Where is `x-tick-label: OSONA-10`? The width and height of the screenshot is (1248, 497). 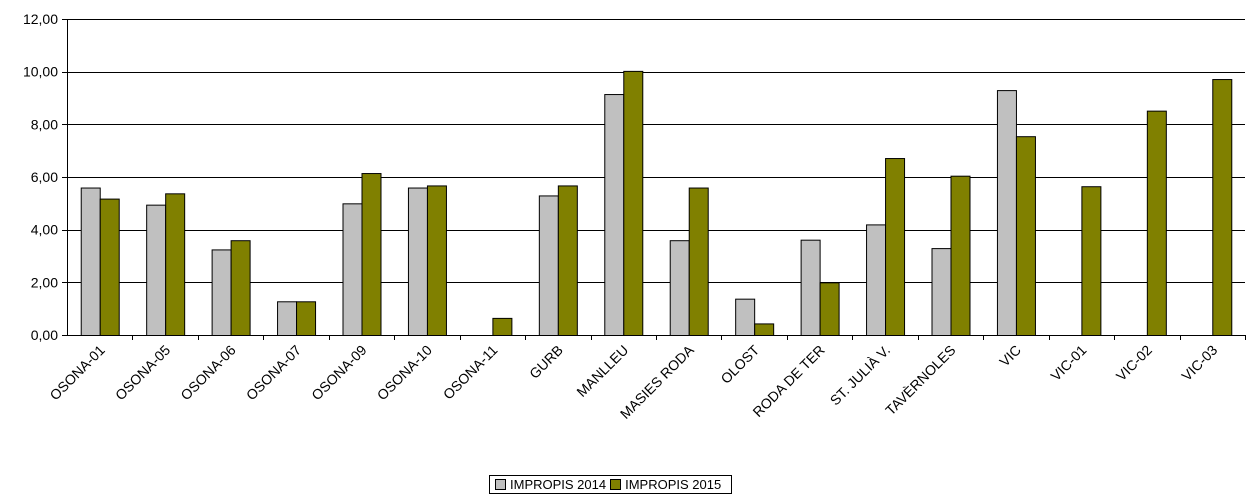 x-tick-label: OSONA-10 is located at coordinates (405, 373).